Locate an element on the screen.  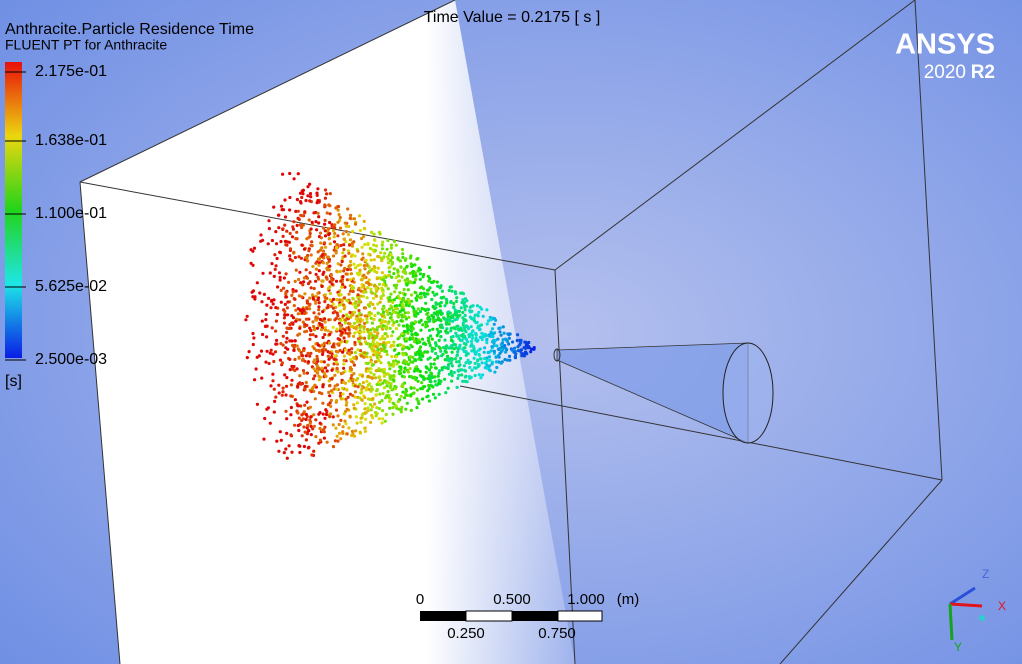
scale-label: 0.250 is located at coordinates (466, 633).